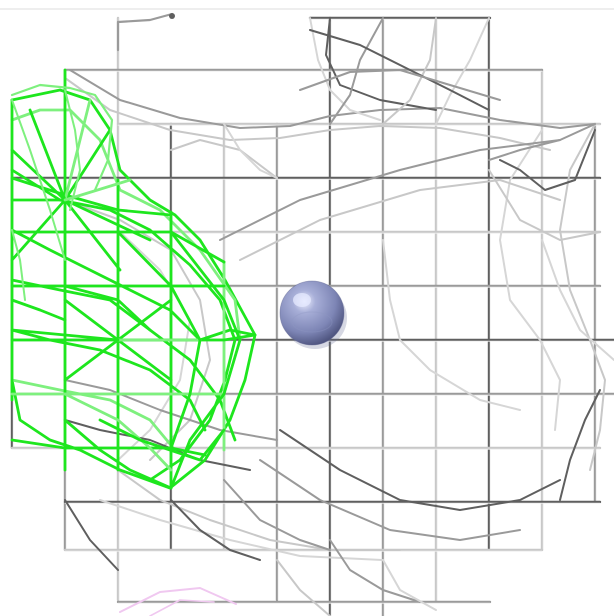 The height and width of the screenshot is (616, 614). I want to click on pink-fragment, so click(178, 601).